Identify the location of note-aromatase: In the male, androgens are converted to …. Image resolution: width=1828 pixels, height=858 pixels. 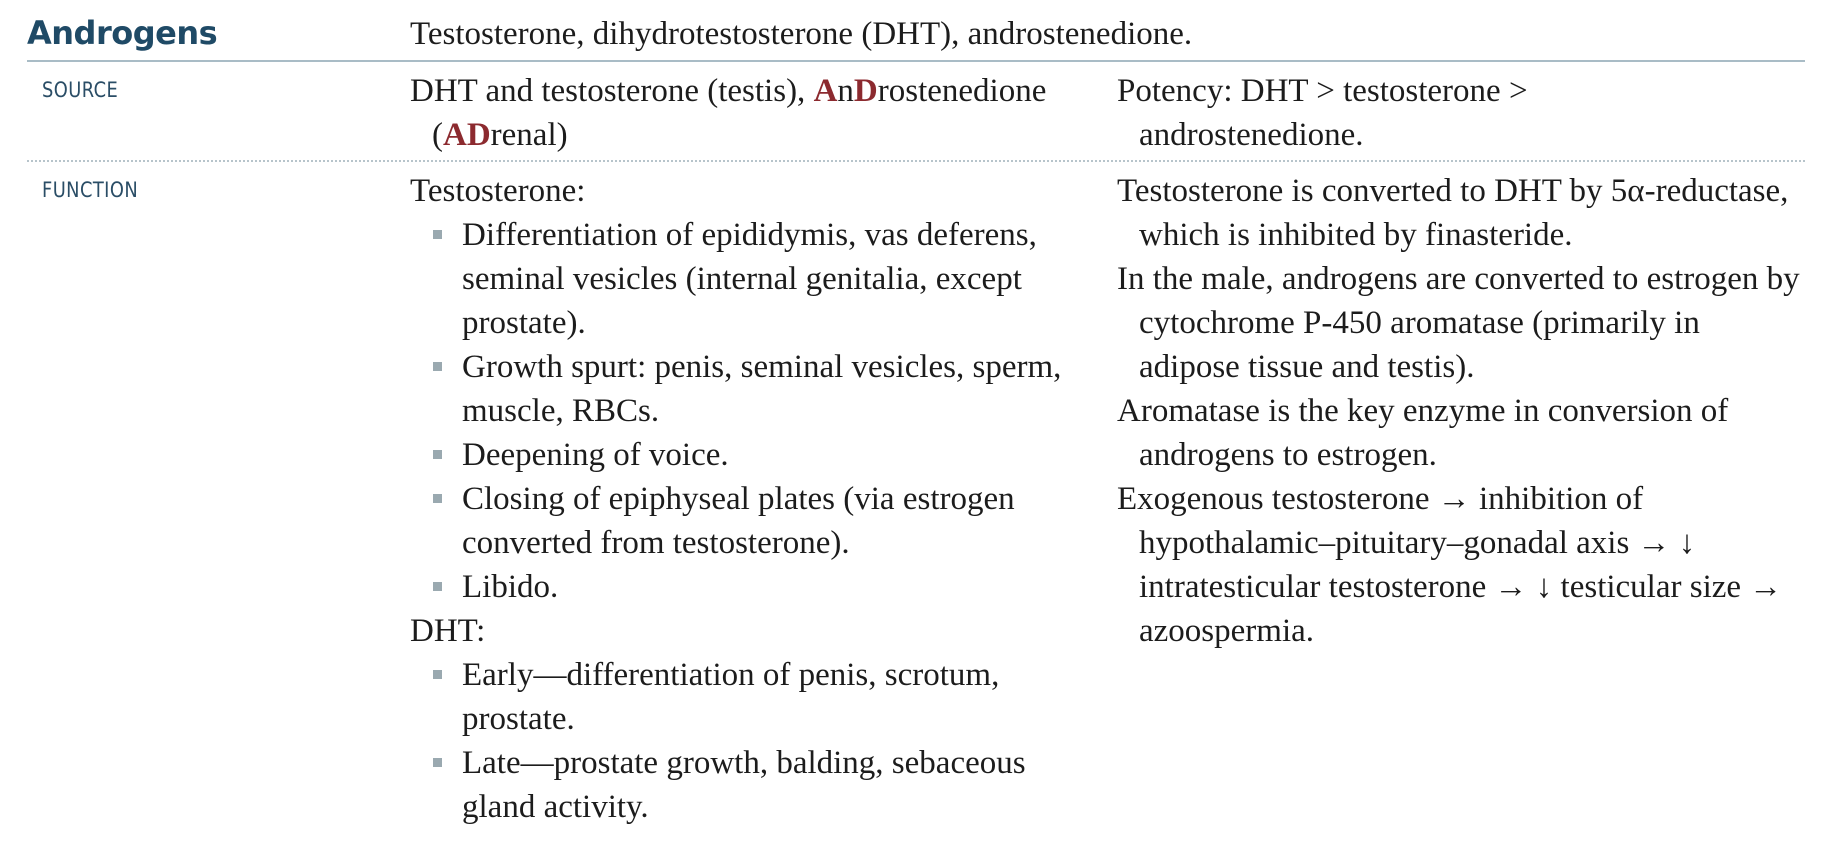
(1458, 323).